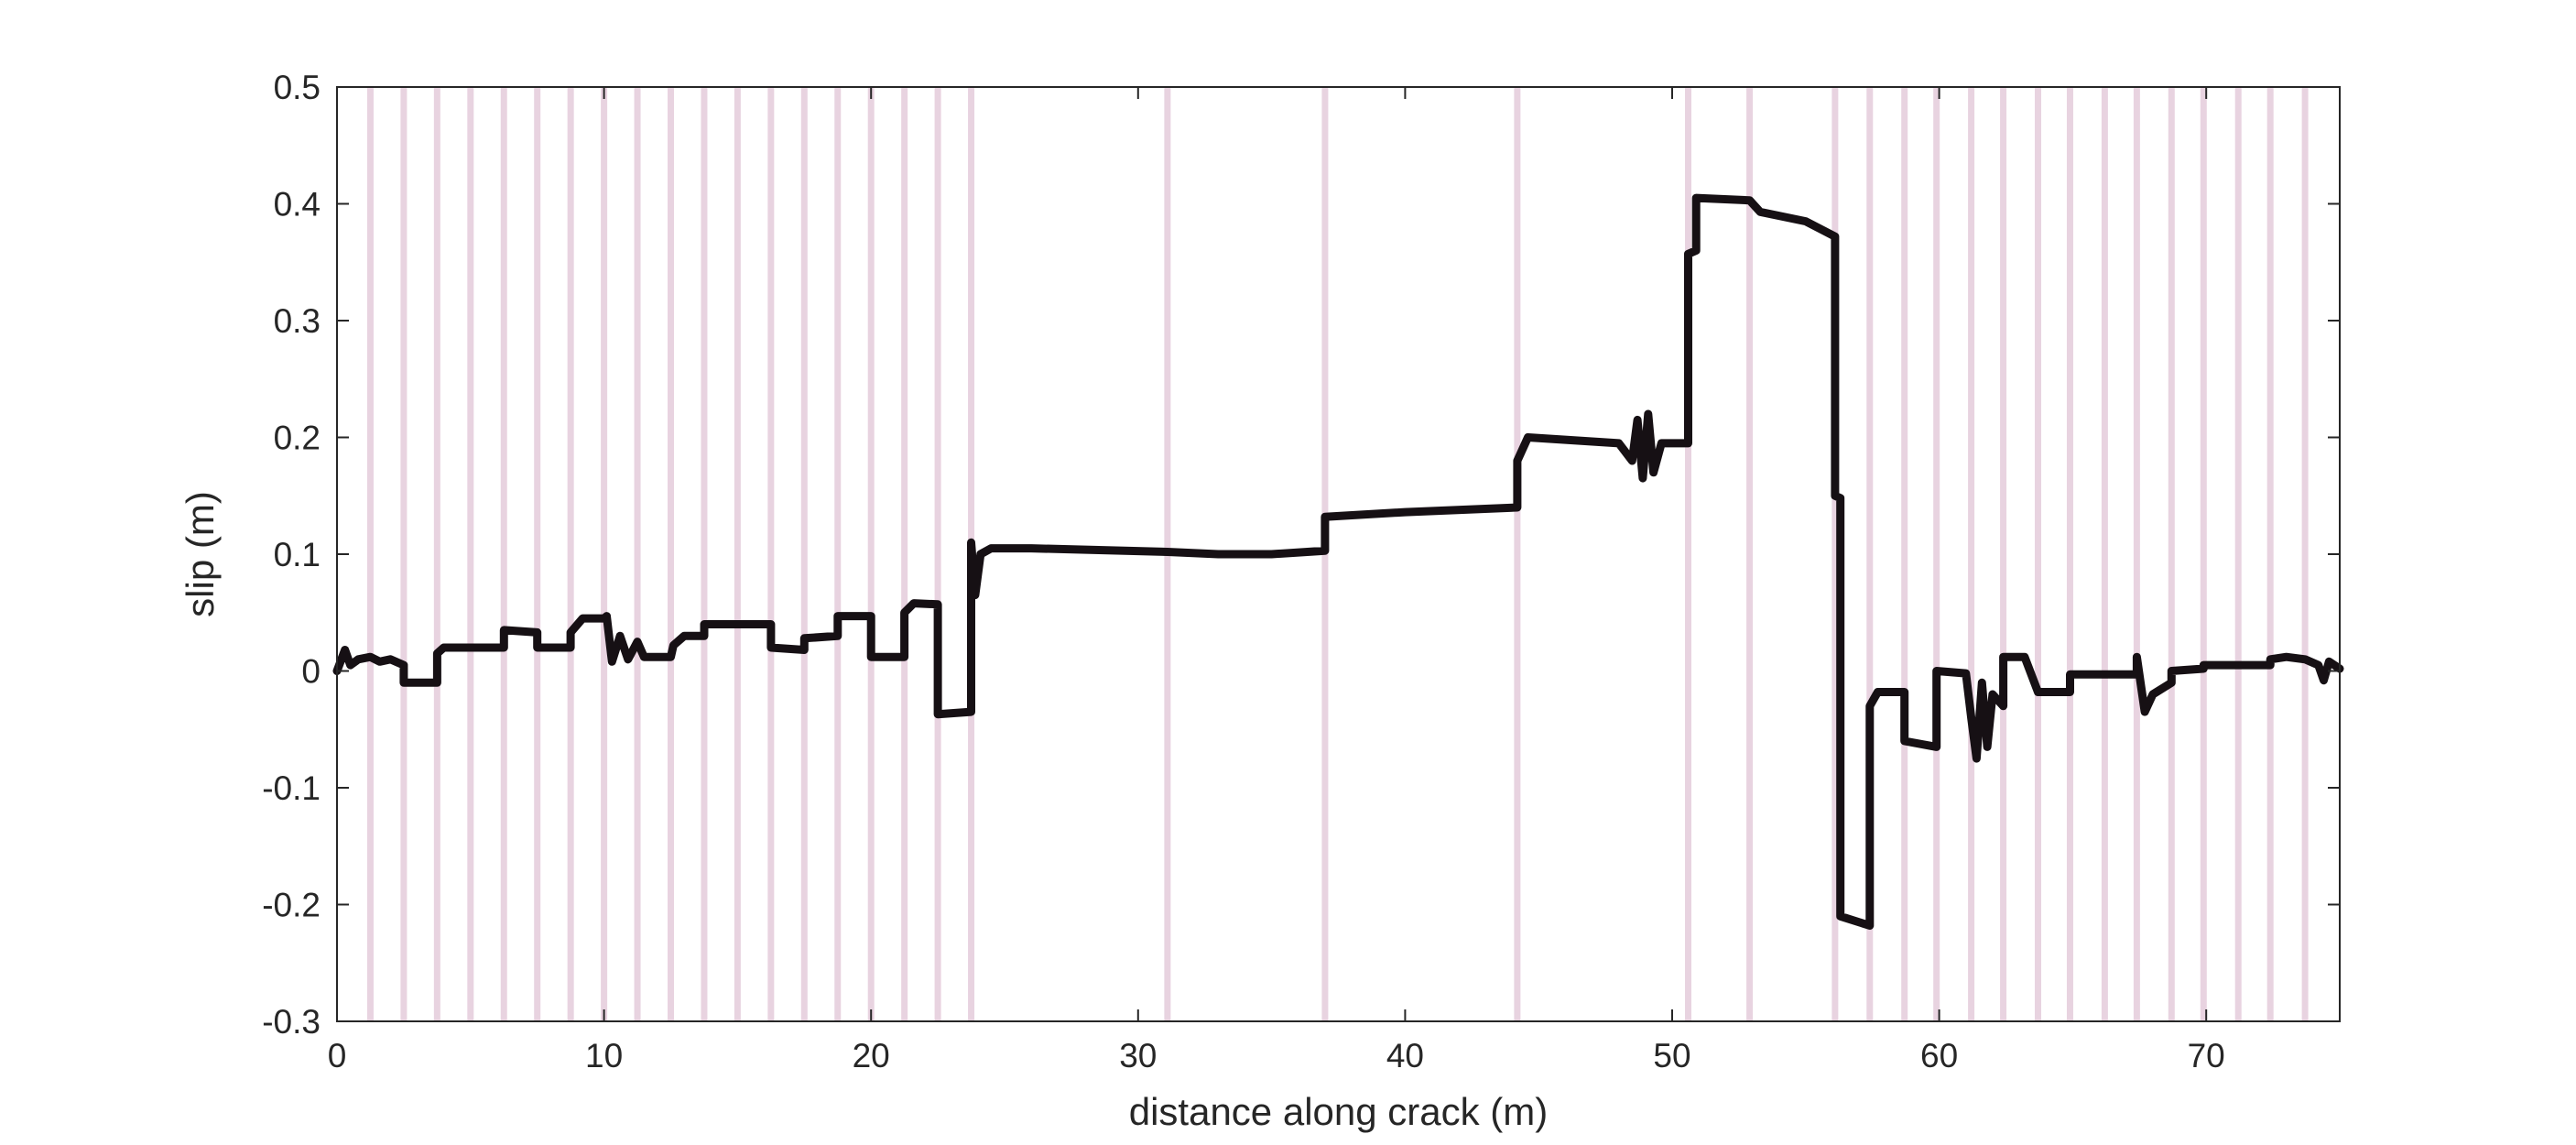 The width and height of the screenshot is (2576, 1145). What do you see at coordinates (291, 788) in the screenshot?
I see `y-tick-label: -0.1` at bounding box center [291, 788].